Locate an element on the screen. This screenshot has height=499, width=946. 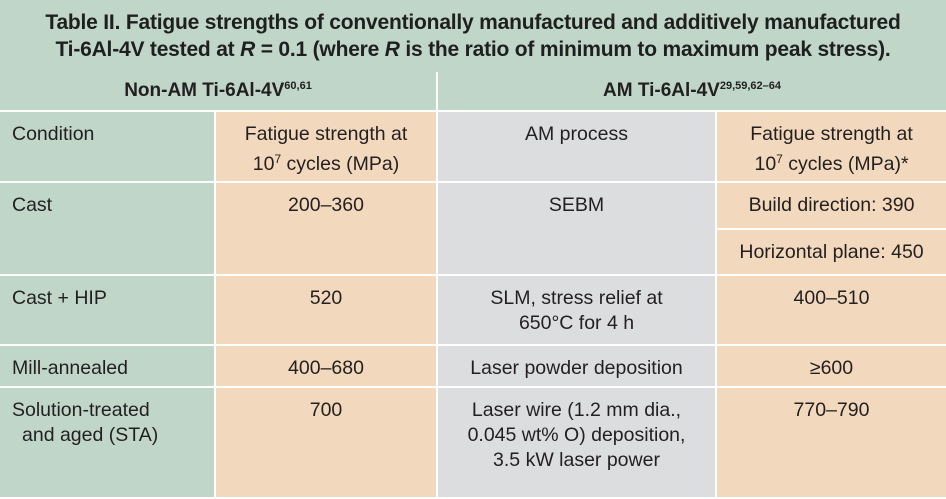
row-cast-am-strength-1: Build direction: 390 is located at coordinates (831, 206).